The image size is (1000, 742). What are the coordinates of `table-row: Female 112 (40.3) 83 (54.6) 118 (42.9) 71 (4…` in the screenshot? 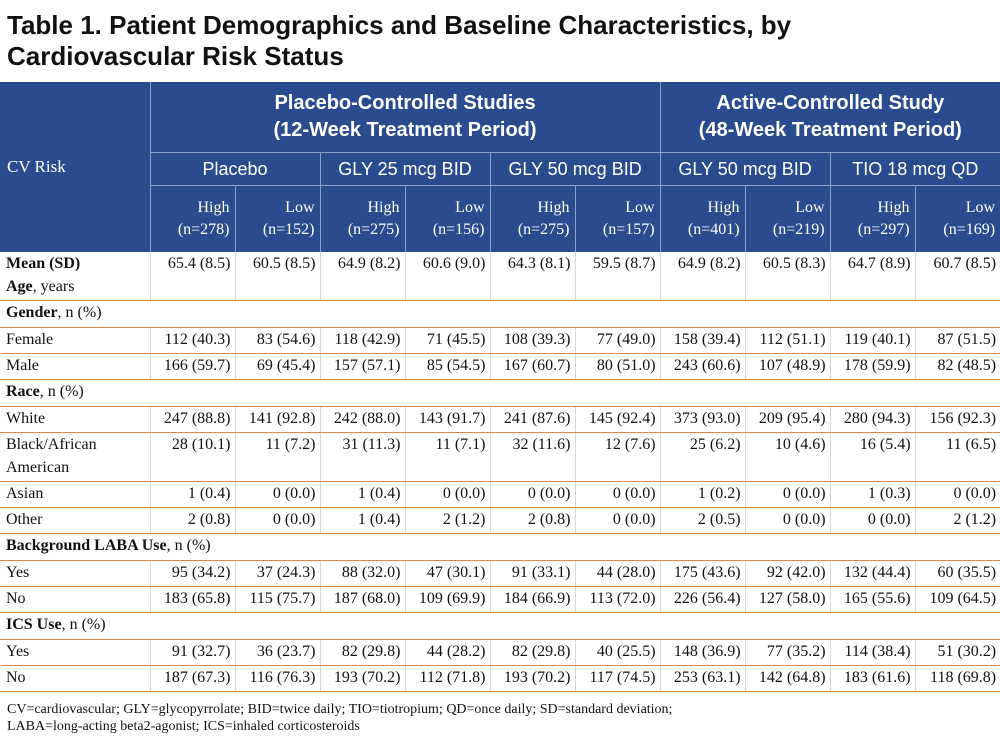 It's located at (500, 340).